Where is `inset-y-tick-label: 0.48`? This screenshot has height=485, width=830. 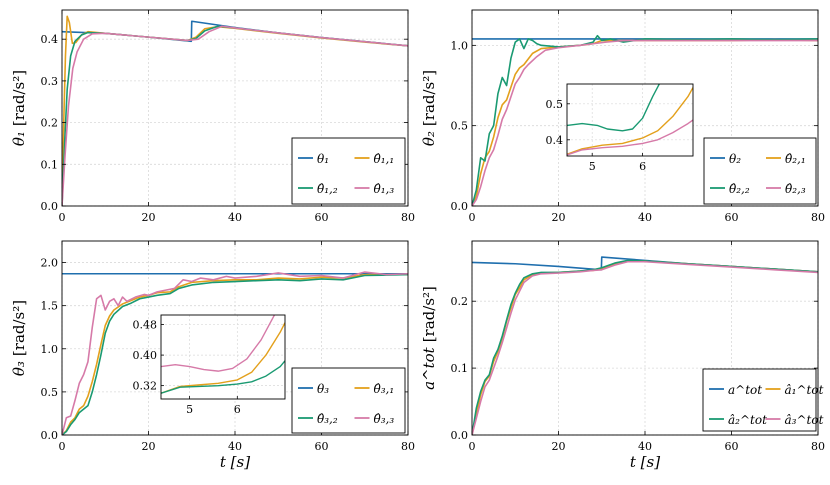
inset-y-tick-label: 0.48 is located at coordinates (145, 325).